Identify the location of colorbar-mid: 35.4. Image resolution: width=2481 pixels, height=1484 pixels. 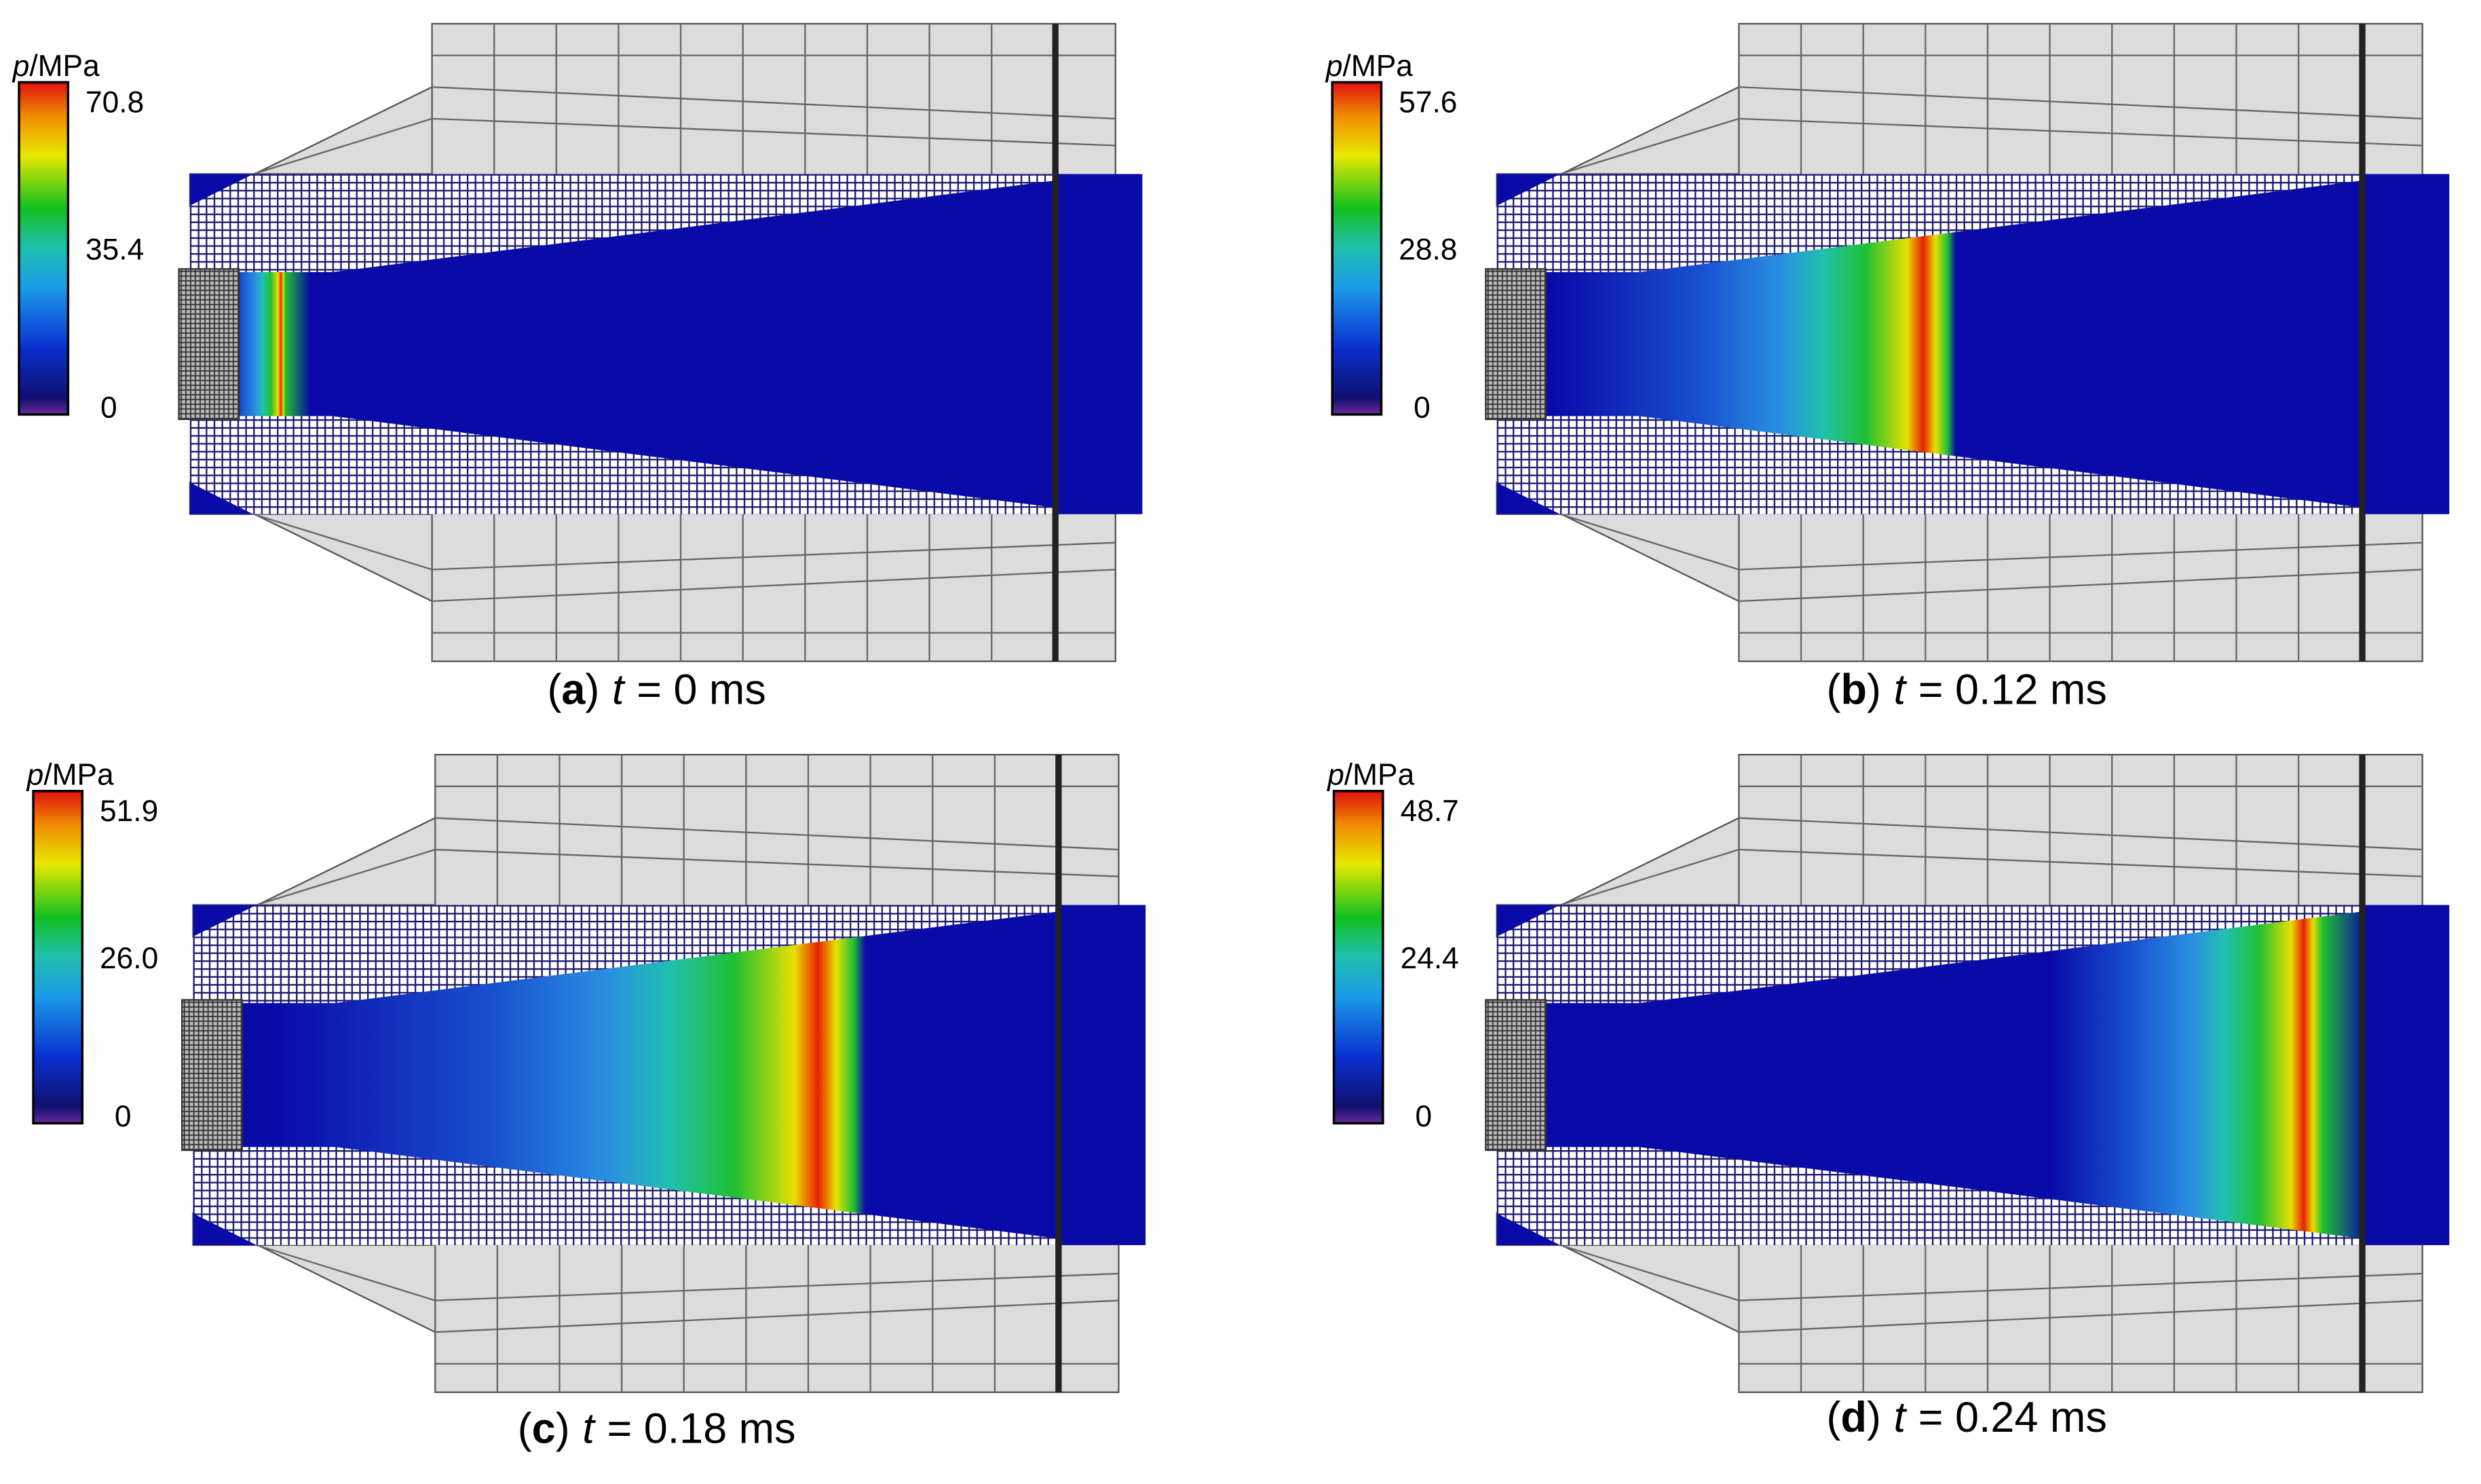
(115, 249).